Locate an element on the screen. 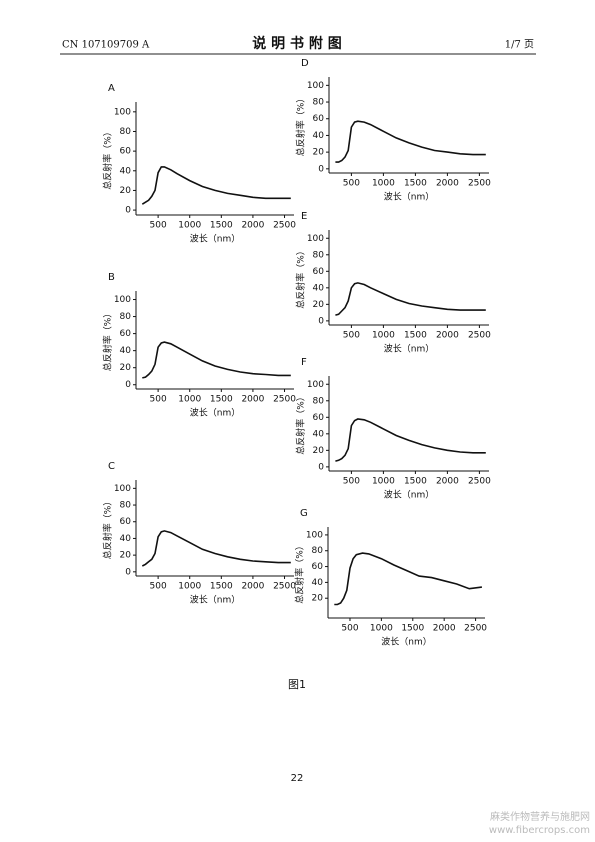  panel-label: D is located at coordinates (305, 63).